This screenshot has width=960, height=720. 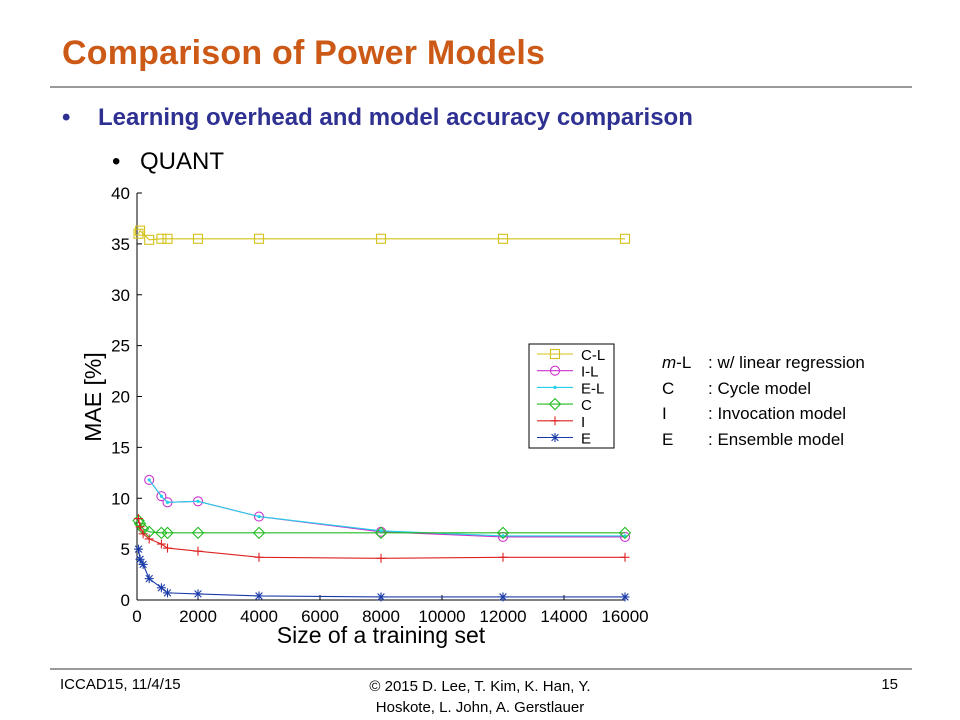 What do you see at coordinates (120, 397) in the screenshot?
I see `y-tick-label: 20` at bounding box center [120, 397].